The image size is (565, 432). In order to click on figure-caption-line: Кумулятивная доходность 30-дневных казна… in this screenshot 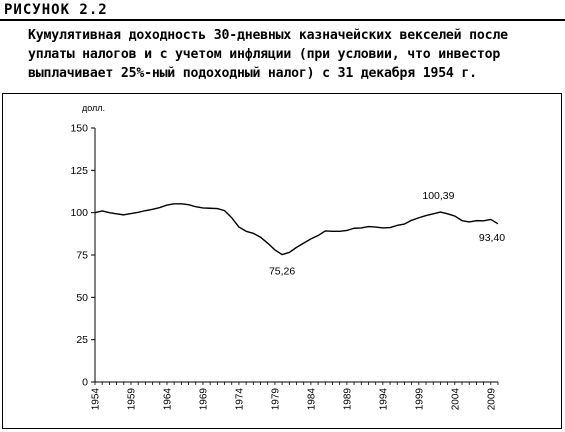, I will do `click(268, 35)`.